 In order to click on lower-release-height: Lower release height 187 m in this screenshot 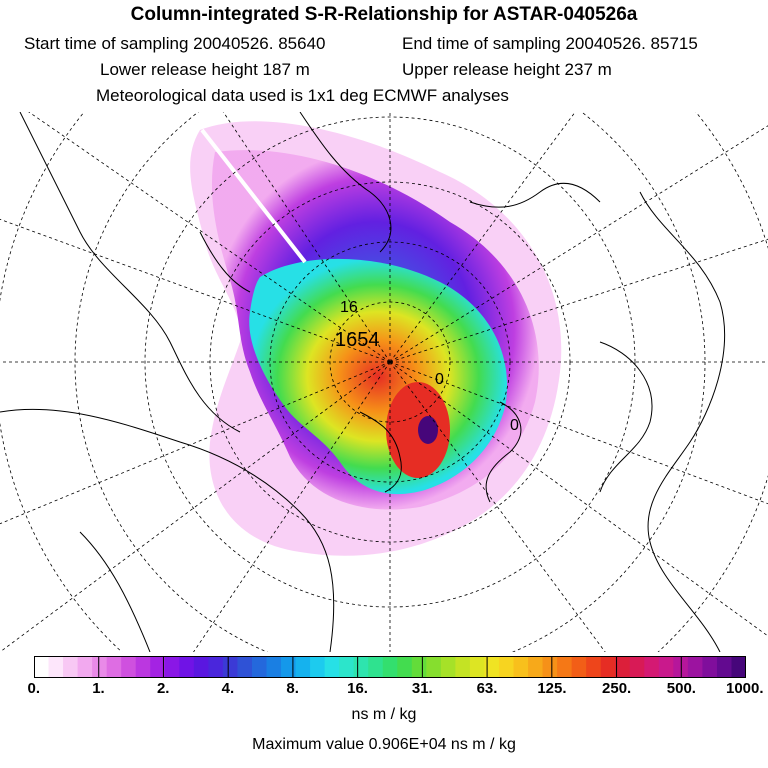, I will do `click(205, 69)`.